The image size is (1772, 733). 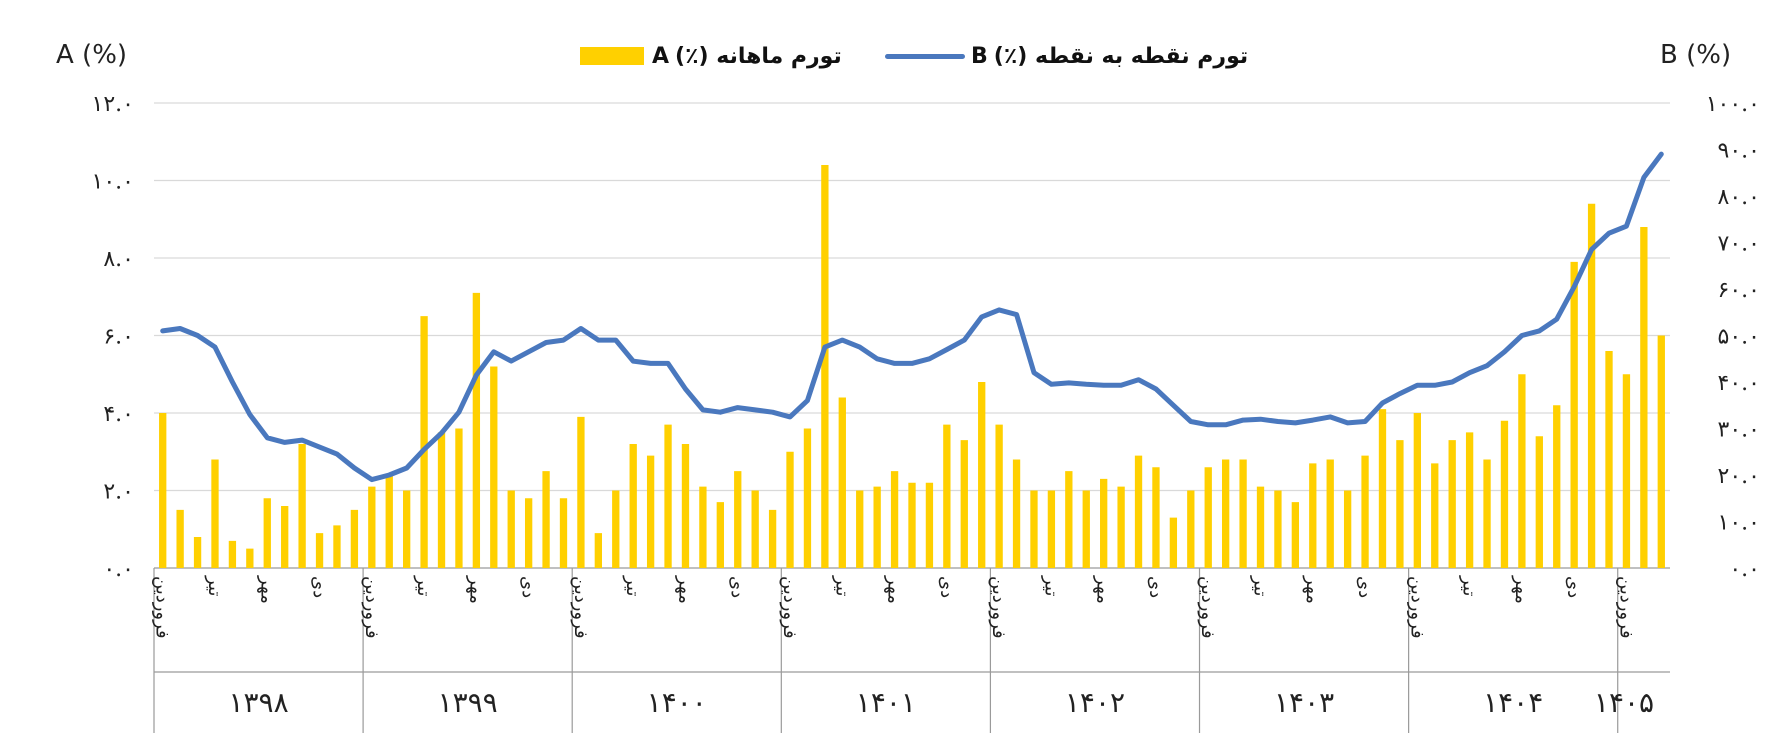 What do you see at coordinates (1744, 569) in the screenshot?
I see `right-axis-tick: ۰.۰` at bounding box center [1744, 569].